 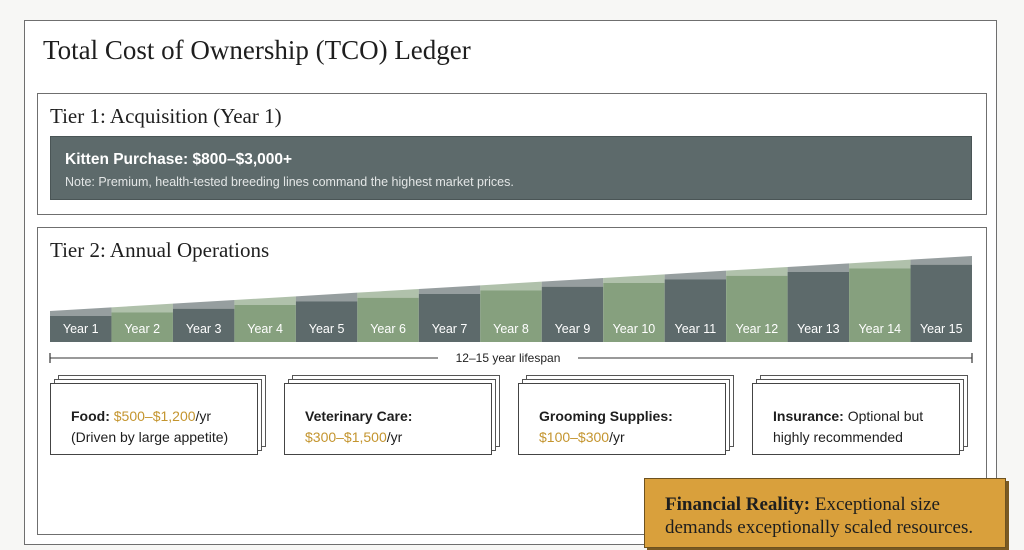 What do you see at coordinates (879, 329) in the screenshot?
I see `year-label-14: Year 14` at bounding box center [879, 329].